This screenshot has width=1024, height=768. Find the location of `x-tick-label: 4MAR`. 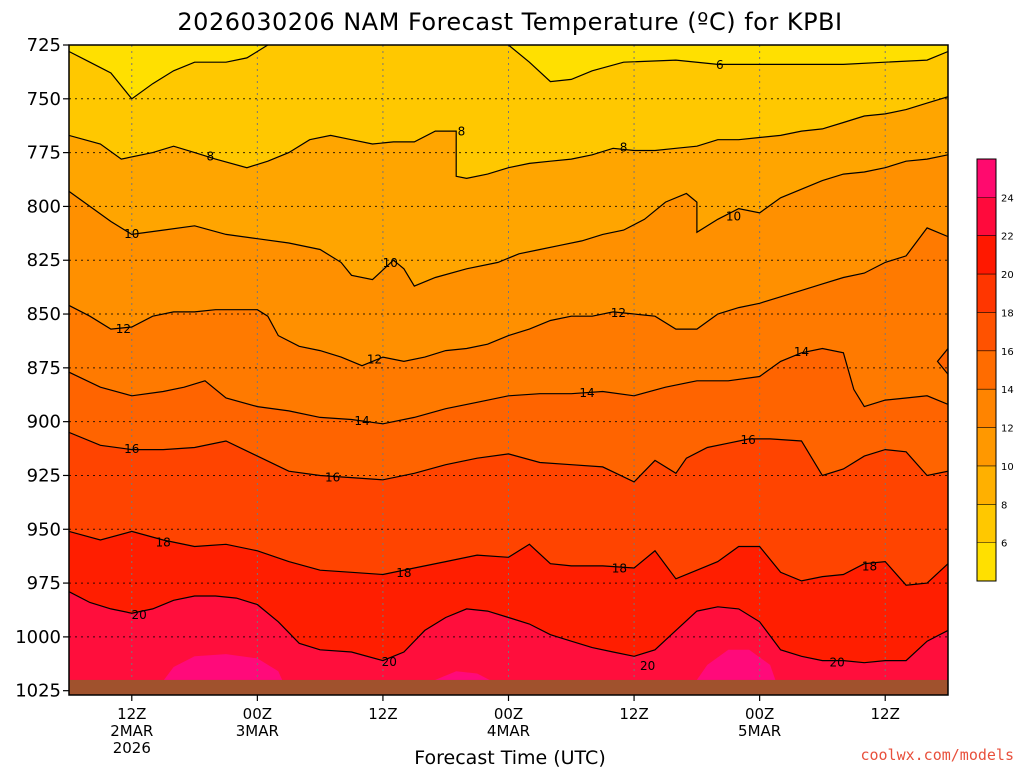

x-tick-label: 4MAR is located at coordinates (508, 731).